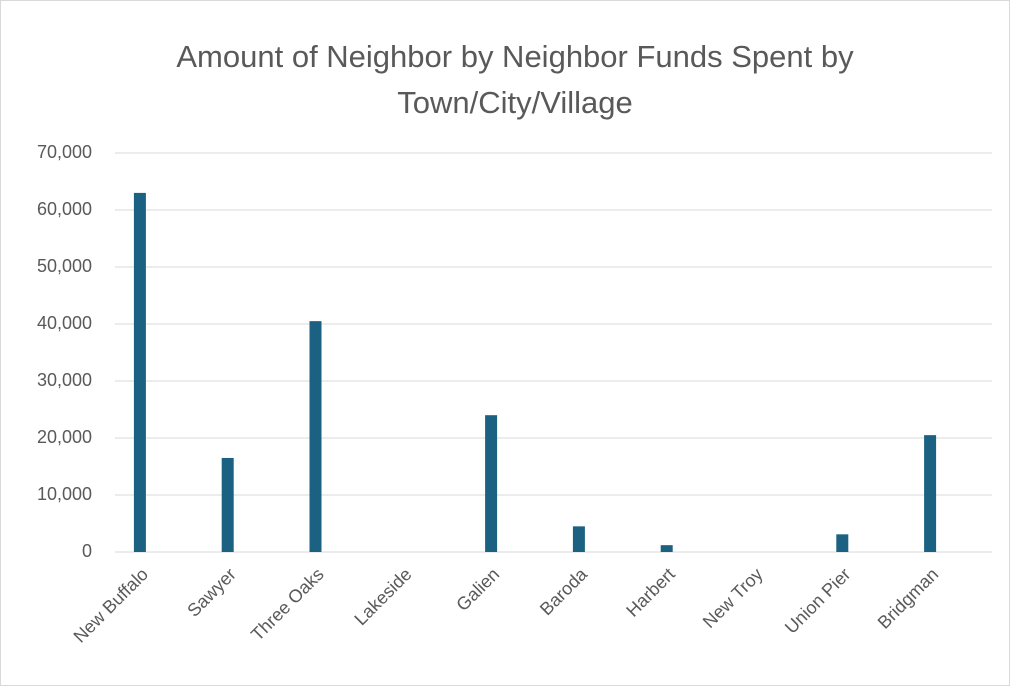 Image resolution: width=1010 pixels, height=686 pixels. Describe the element at coordinates (650, 592) in the screenshot. I see `x-tick-label: Harbert` at that location.